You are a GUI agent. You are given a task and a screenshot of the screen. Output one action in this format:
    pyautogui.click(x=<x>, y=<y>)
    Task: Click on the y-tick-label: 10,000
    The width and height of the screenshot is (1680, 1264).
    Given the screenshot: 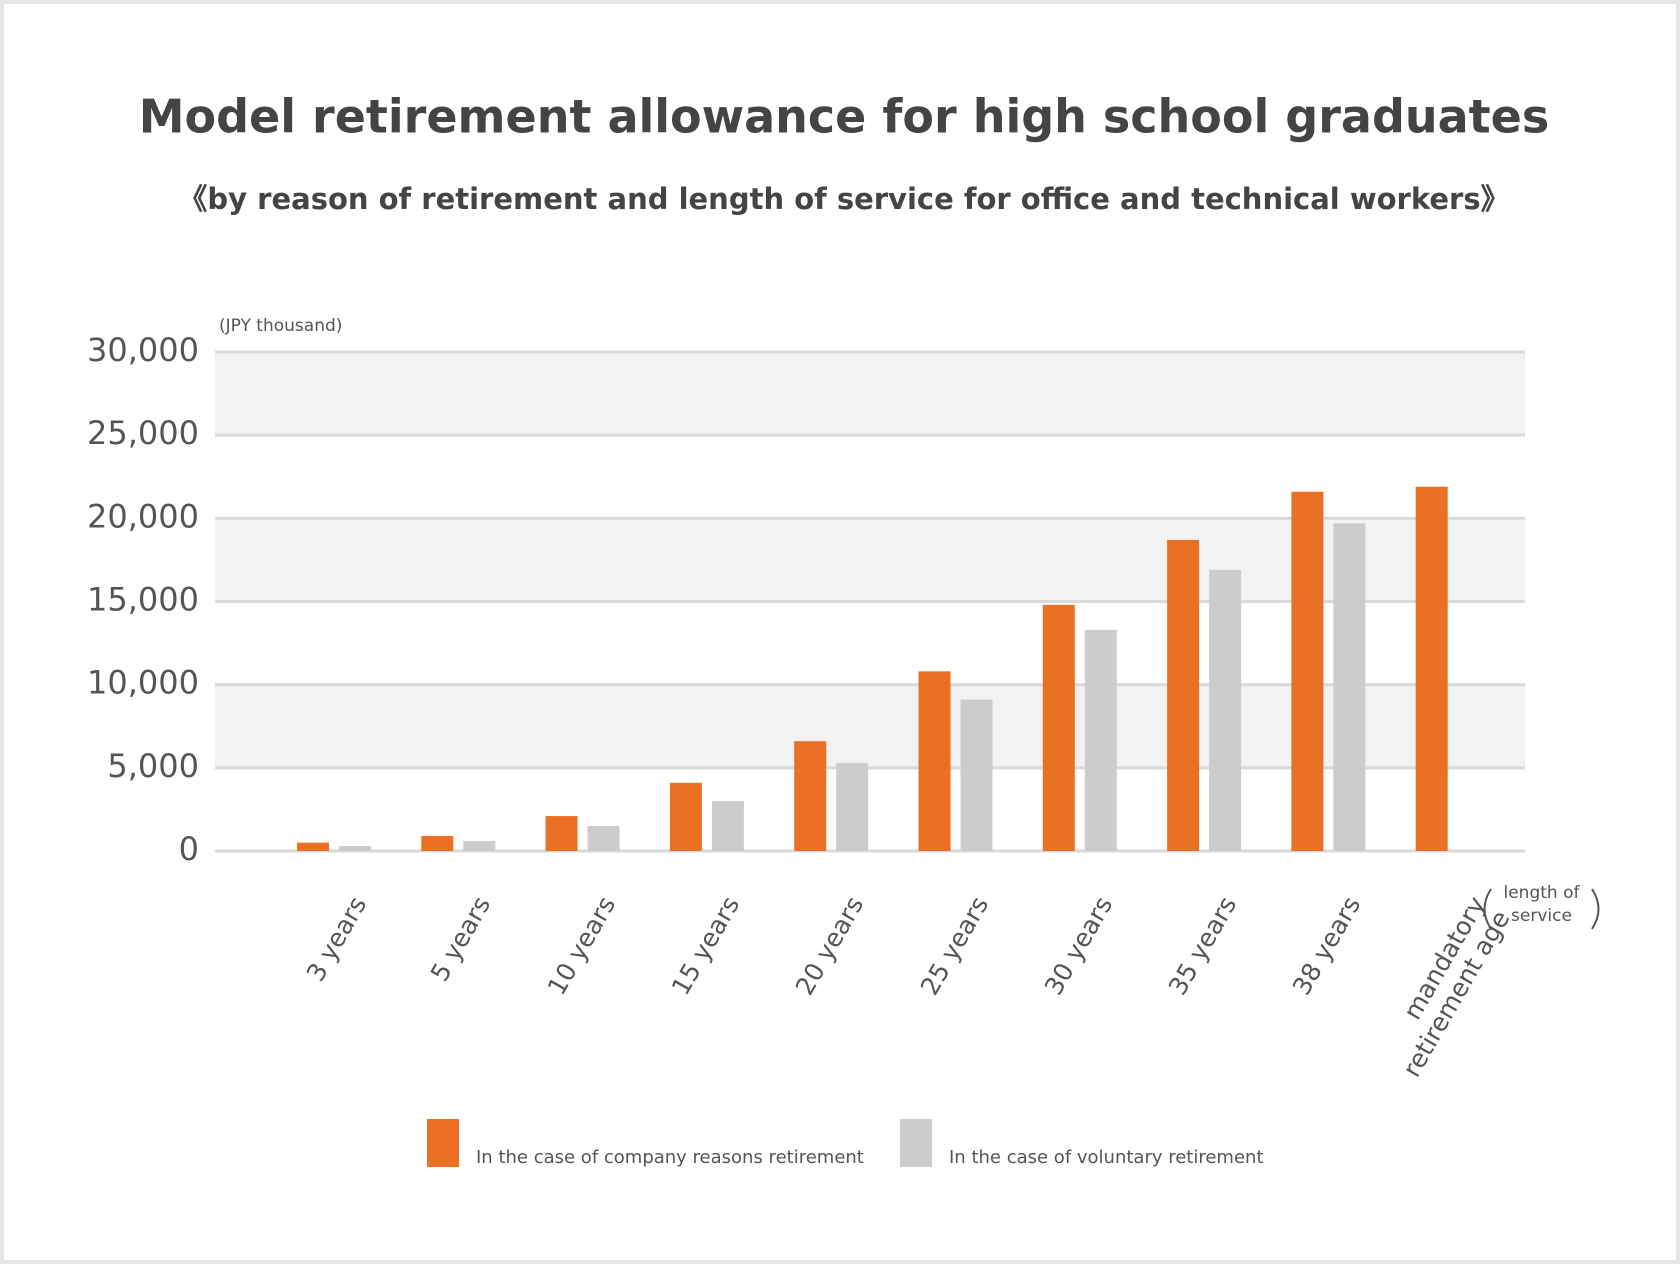 What is the action you would take?
    pyautogui.click(x=143, y=683)
    